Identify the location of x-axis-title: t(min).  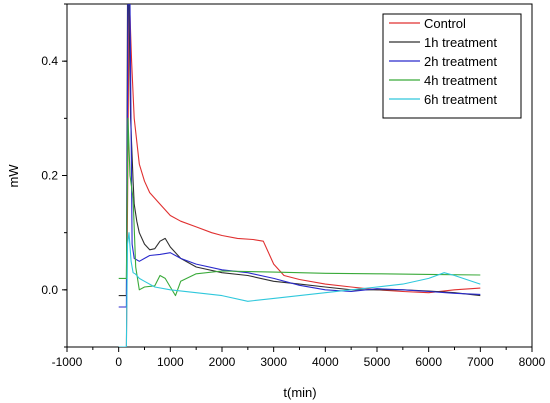
(299, 392).